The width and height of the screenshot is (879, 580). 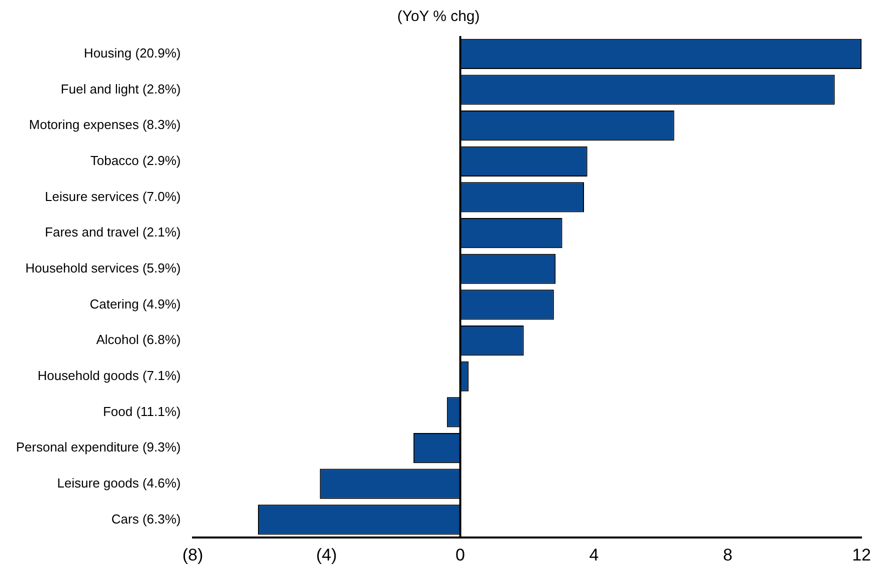 I want to click on chart-title: (YoY % chg), so click(x=438, y=17).